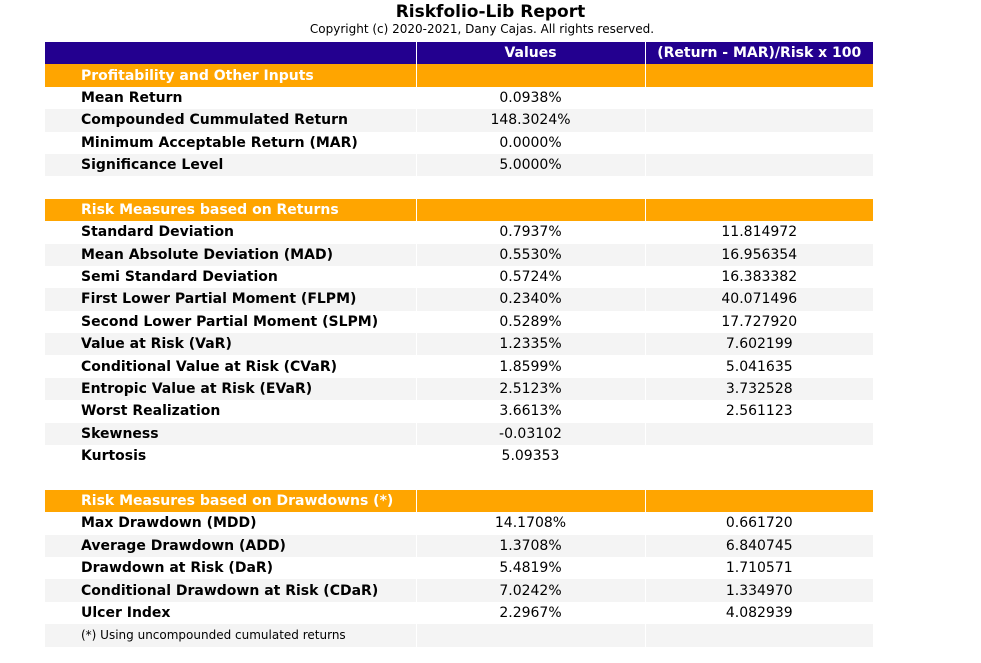 The width and height of the screenshot is (981, 663). I want to click on section-title: Risk Measures based on Returns, so click(230, 210).